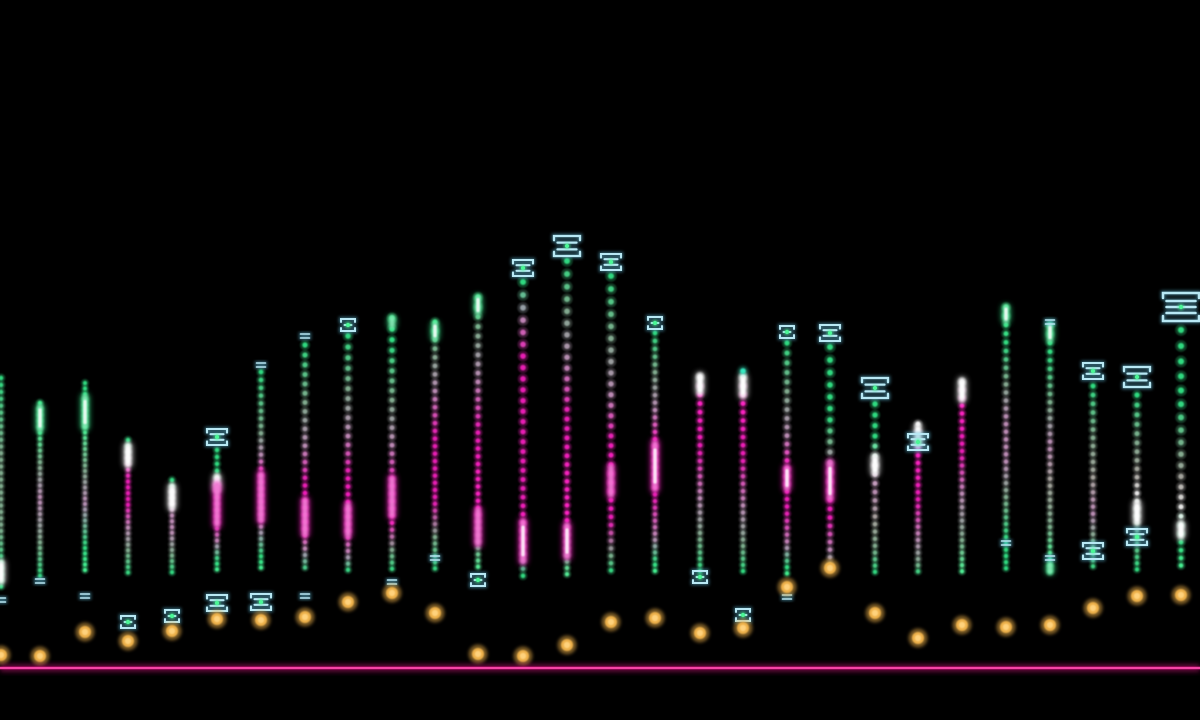 Image resolution: width=1200 pixels, height=720 pixels. Describe the element at coordinates (743, 474) in the screenshot. I see `column-dots` at that location.